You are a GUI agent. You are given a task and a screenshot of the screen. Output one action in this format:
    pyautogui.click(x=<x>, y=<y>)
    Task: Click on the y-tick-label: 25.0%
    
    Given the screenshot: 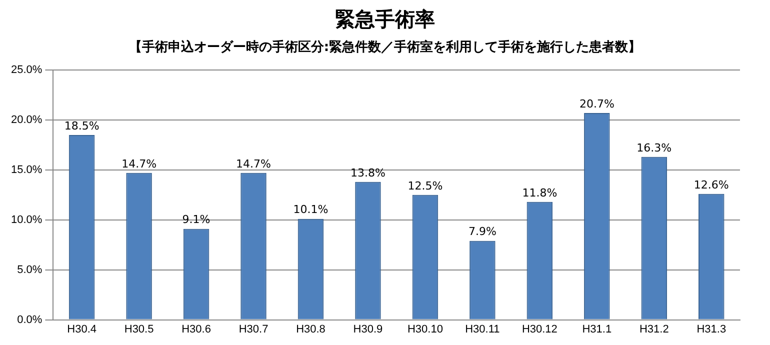 What is the action you would take?
    pyautogui.click(x=26, y=70)
    